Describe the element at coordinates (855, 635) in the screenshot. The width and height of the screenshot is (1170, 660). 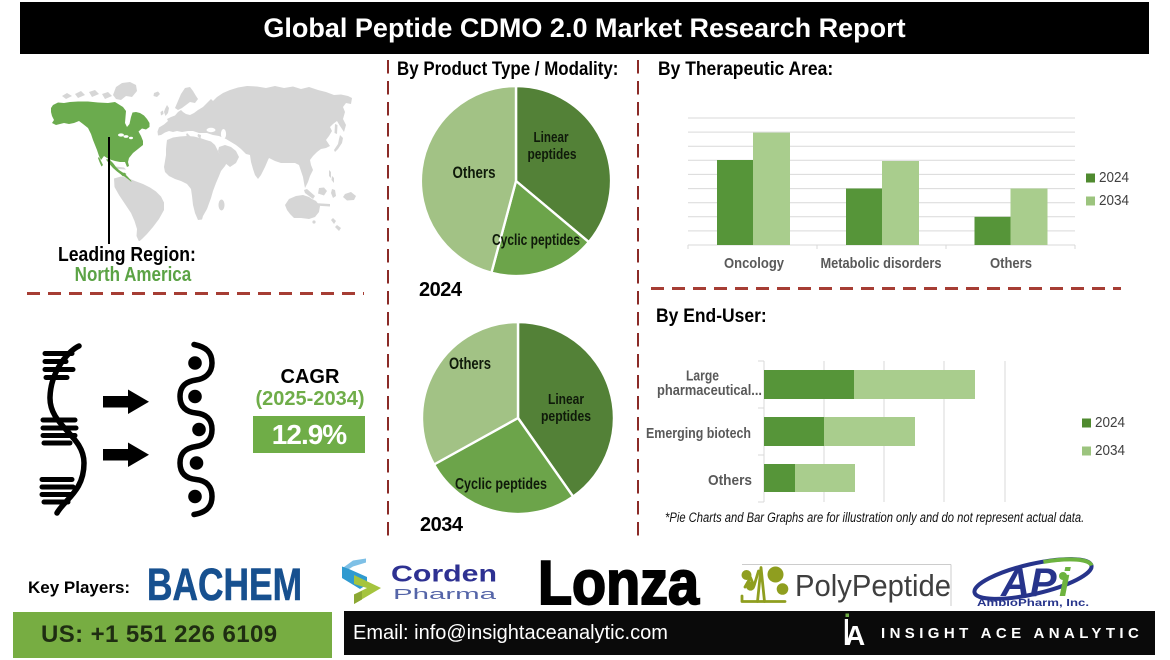
I see `svg-text: A` at that location.